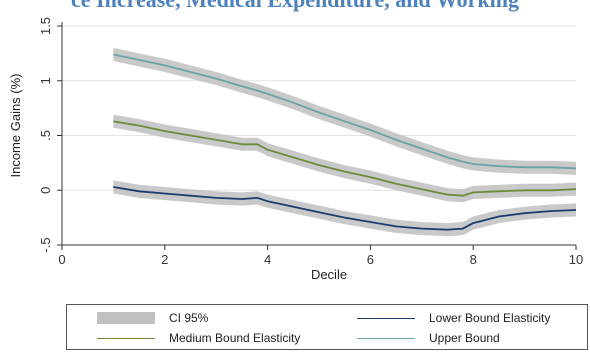 The image size is (590, 352). Describe the element at coordinates (576, 259) in the screenshot. I see `x-tick-label: 10` at that location.